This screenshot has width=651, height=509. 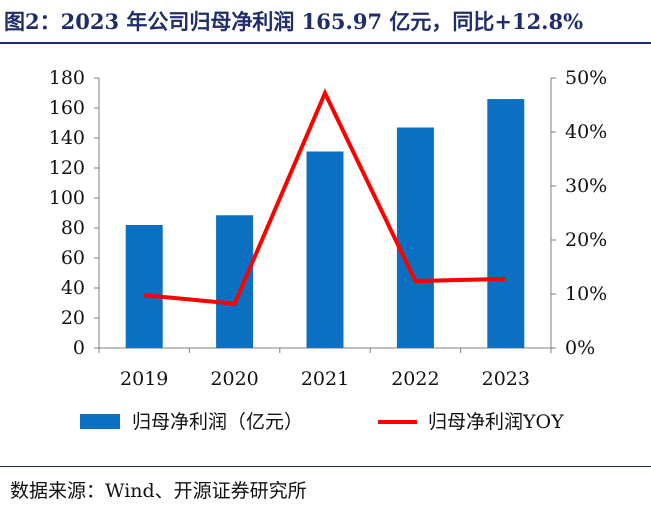 I want to click on y-left-tick-label: 160, so click(x=67, y=108).